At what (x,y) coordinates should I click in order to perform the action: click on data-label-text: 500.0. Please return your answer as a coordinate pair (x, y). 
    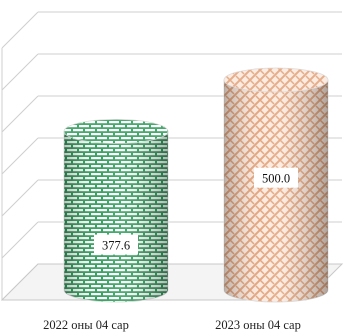
    Looking at the image, I should click on (276, 179).